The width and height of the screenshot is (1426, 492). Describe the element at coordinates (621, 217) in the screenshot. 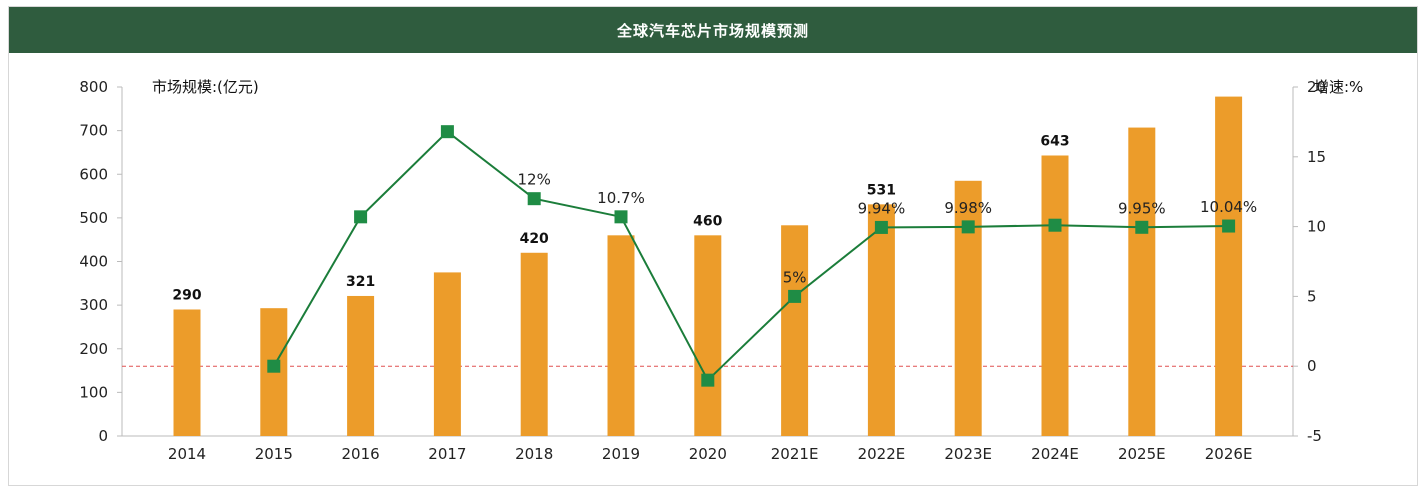

I see `growth-marker-2019` at that location.